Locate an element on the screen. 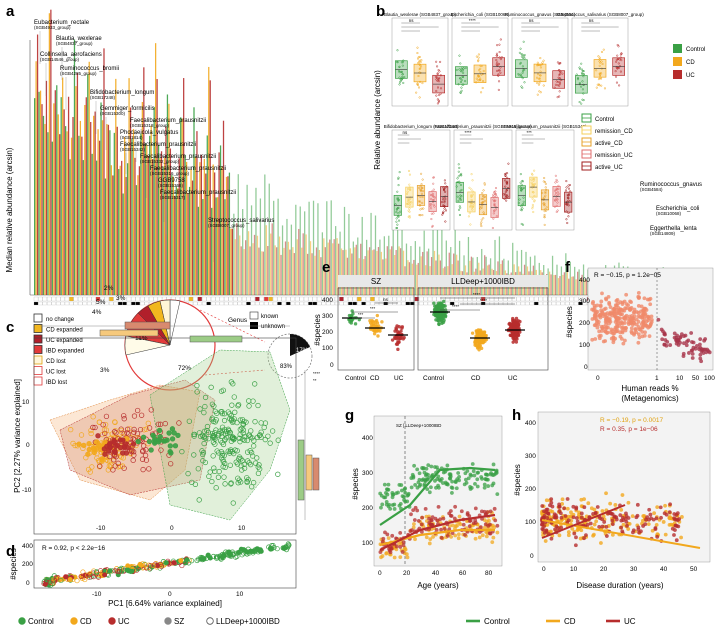 This screenshot has width=720, height=633. marginal-top-box-cd is located at coordinates (129, 333).